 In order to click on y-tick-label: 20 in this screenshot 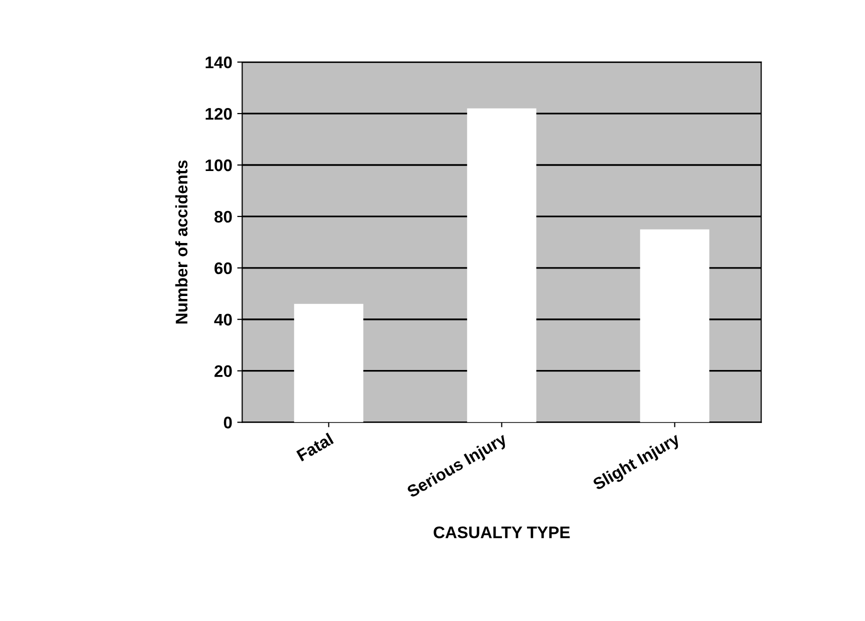, I will do `click(223, 371)`.